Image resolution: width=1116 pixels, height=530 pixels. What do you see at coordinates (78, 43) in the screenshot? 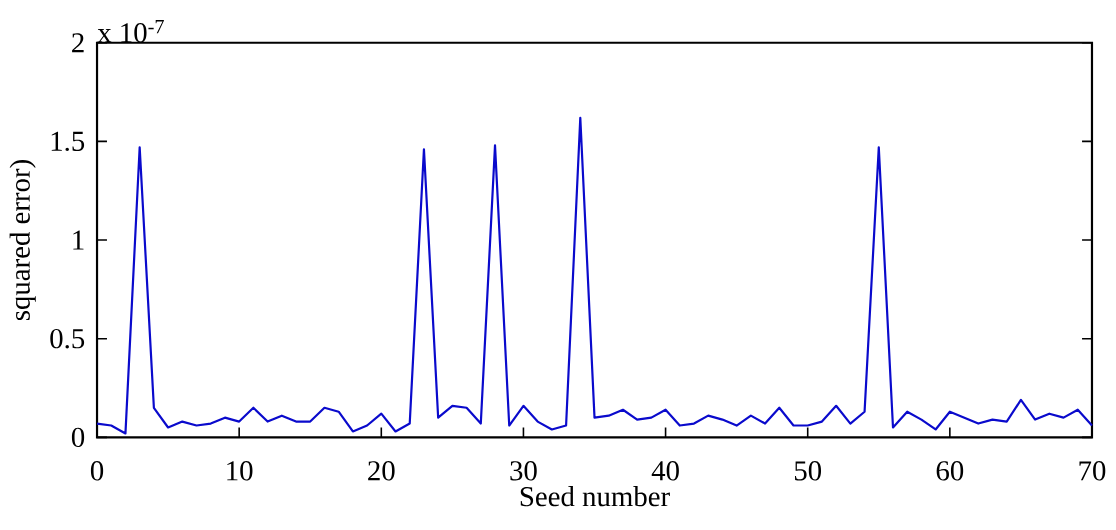
I see `y-tick-label: 2` at bounding box center [78, 43].